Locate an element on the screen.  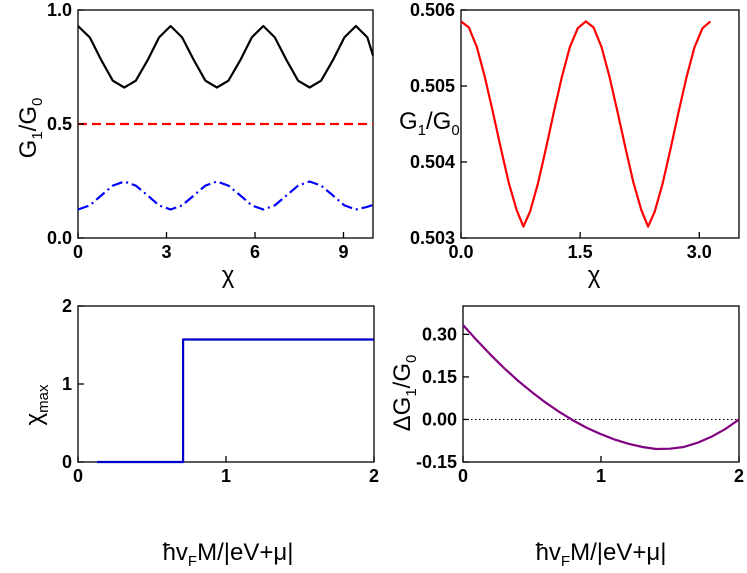
y-tick-label: 0 is located at coordinates (67, 462).